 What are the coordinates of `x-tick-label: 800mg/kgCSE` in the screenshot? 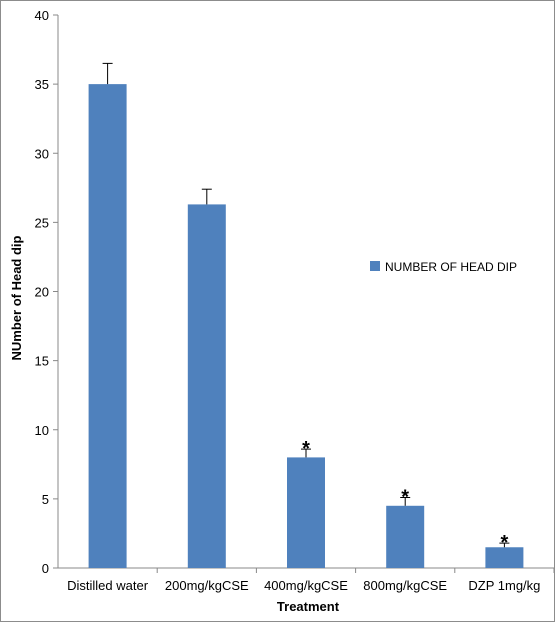 It's located at (405, 585).